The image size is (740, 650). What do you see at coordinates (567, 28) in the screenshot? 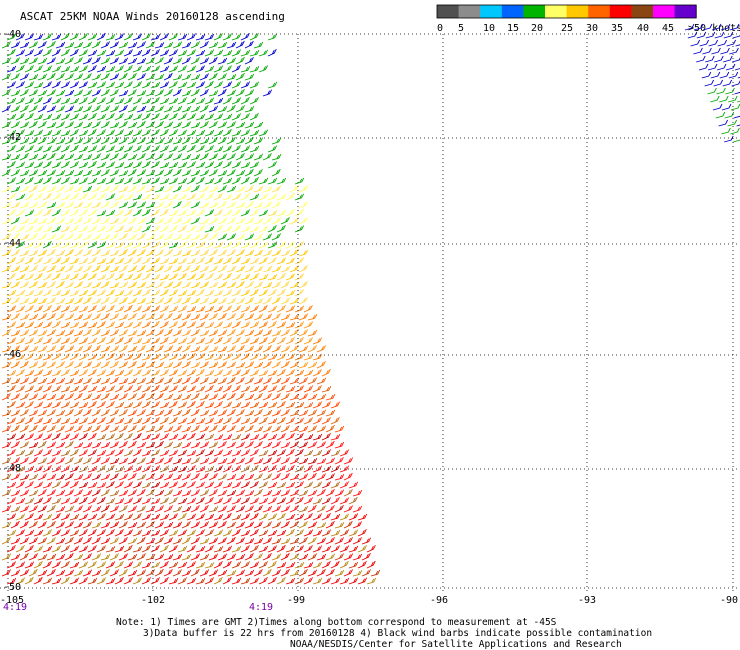
I see `legend-label: 25` at bounding box center [567, 28].